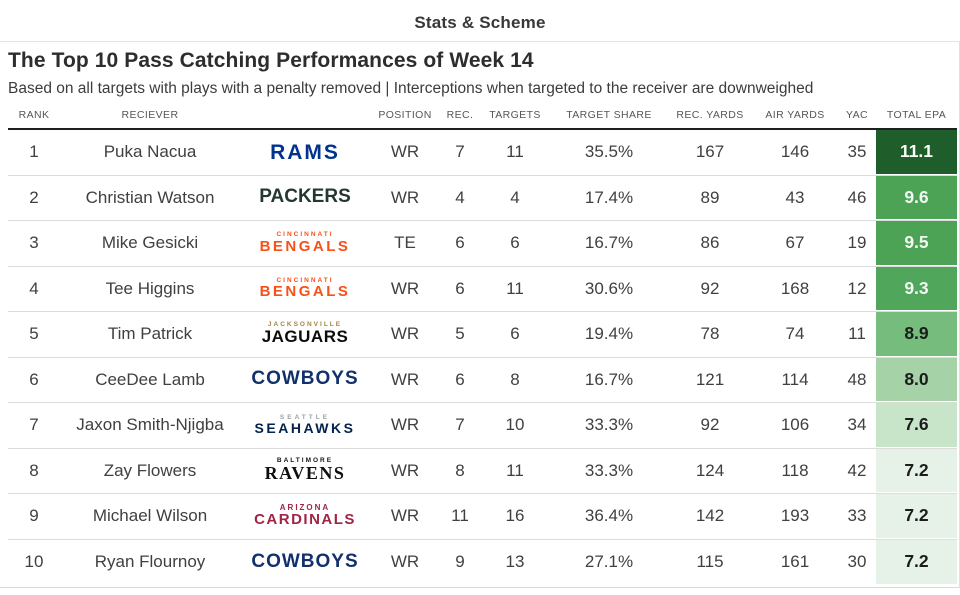  Describe the element at coordinates (857, 152) in the screenshot. I see `yac-value: 35` at that location.